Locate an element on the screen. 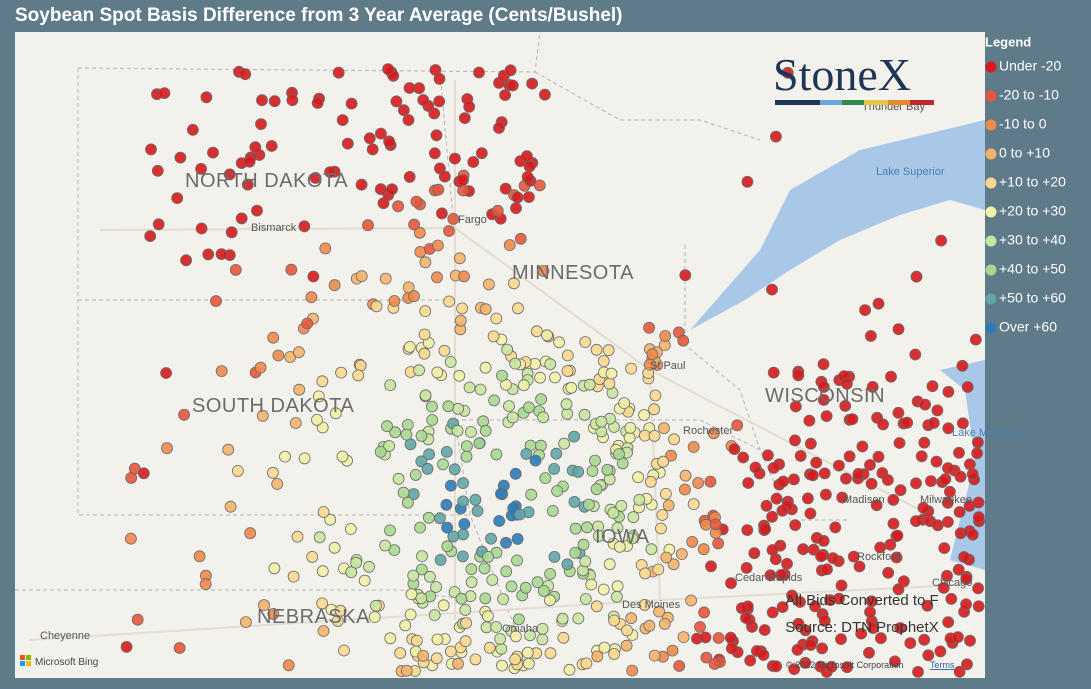 The width and height of the screenshot is (1091, 689). logo-bar is located at coordinates (797, 102).